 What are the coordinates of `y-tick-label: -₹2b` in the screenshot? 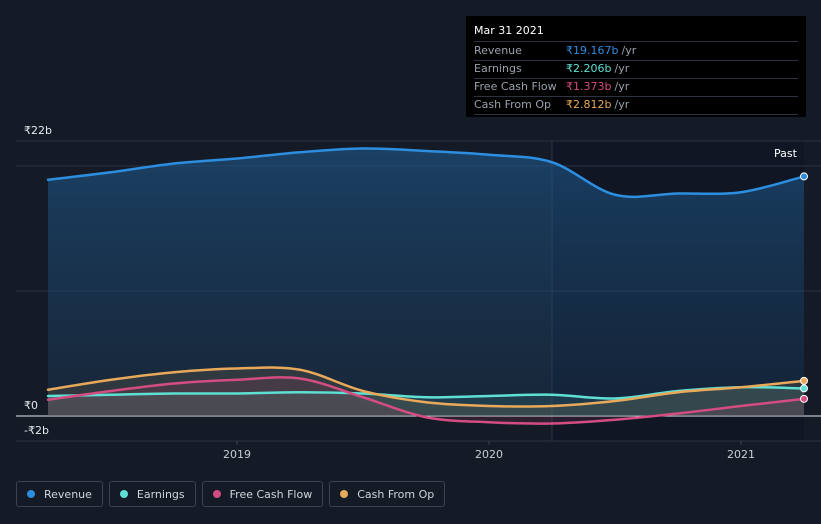 It's located at (36, 430).